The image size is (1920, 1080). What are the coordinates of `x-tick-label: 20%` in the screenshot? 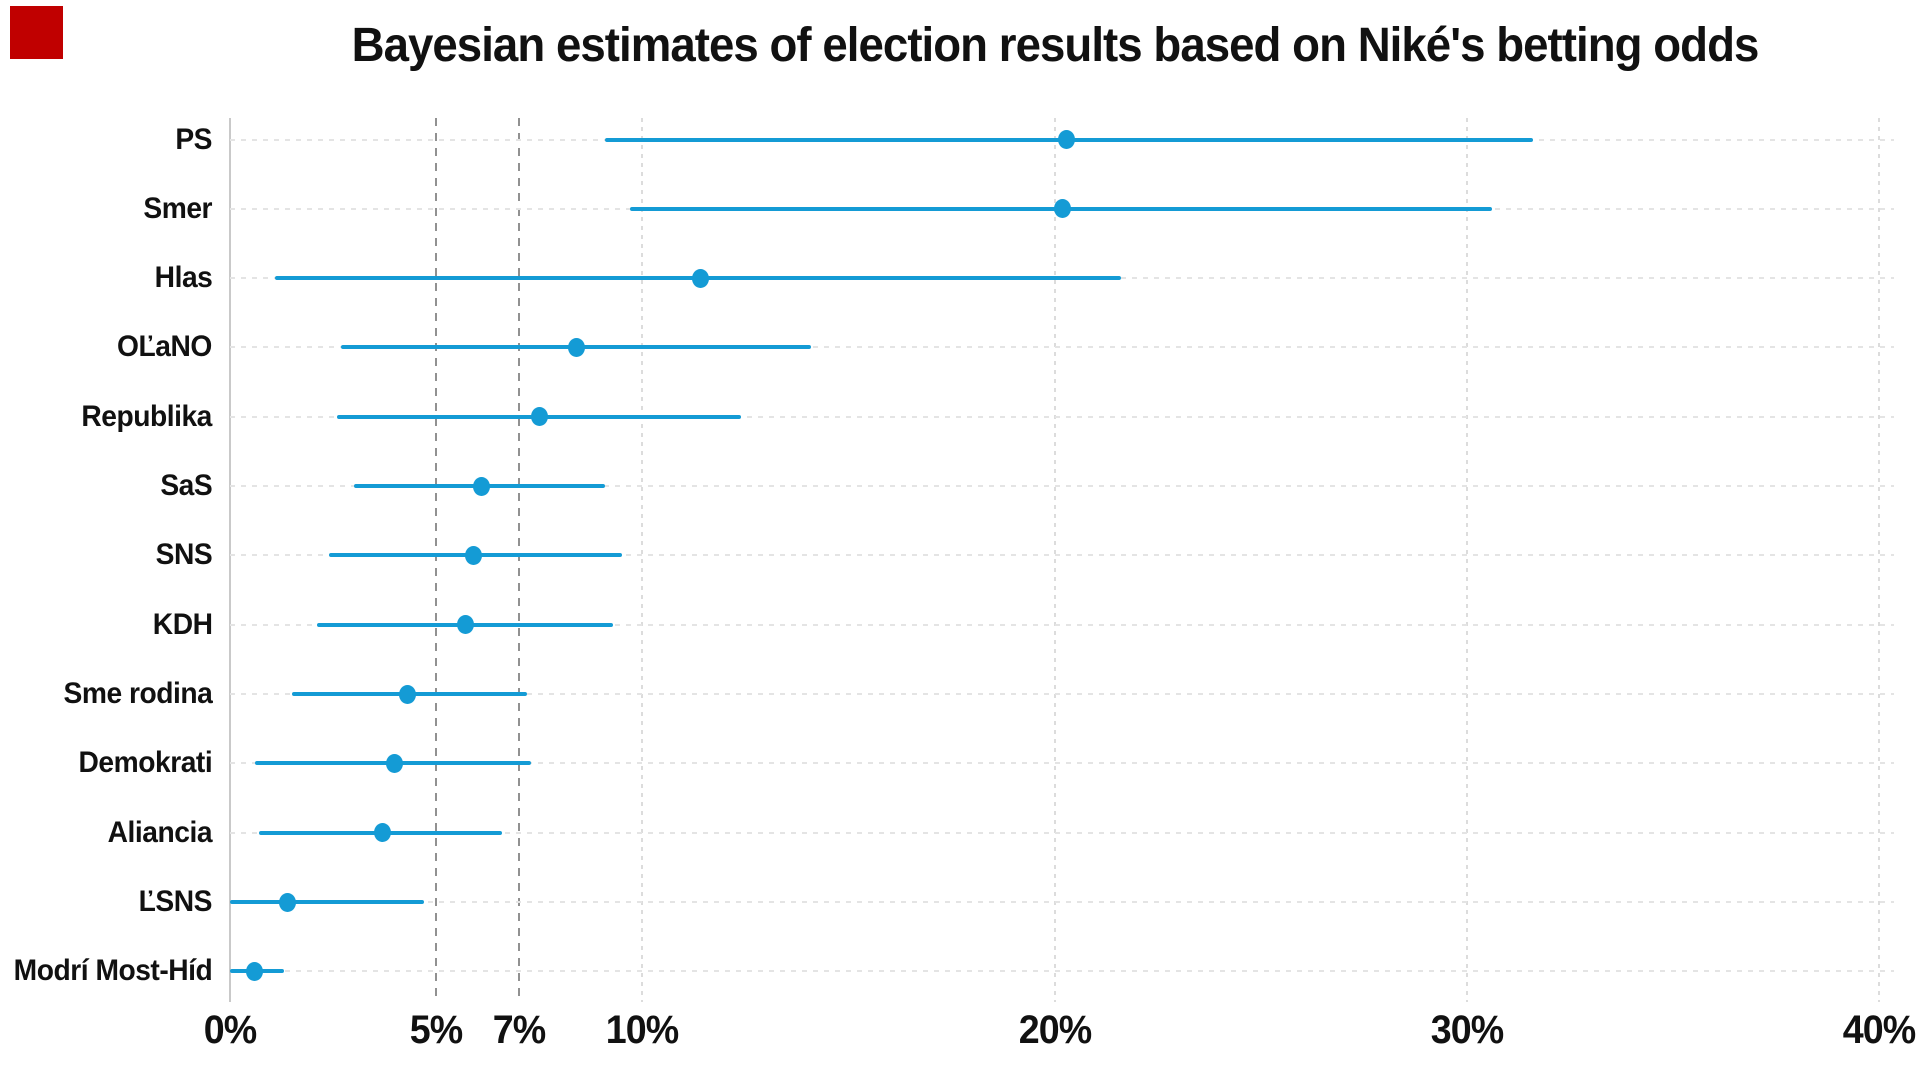 It's located at (1054, 1030).